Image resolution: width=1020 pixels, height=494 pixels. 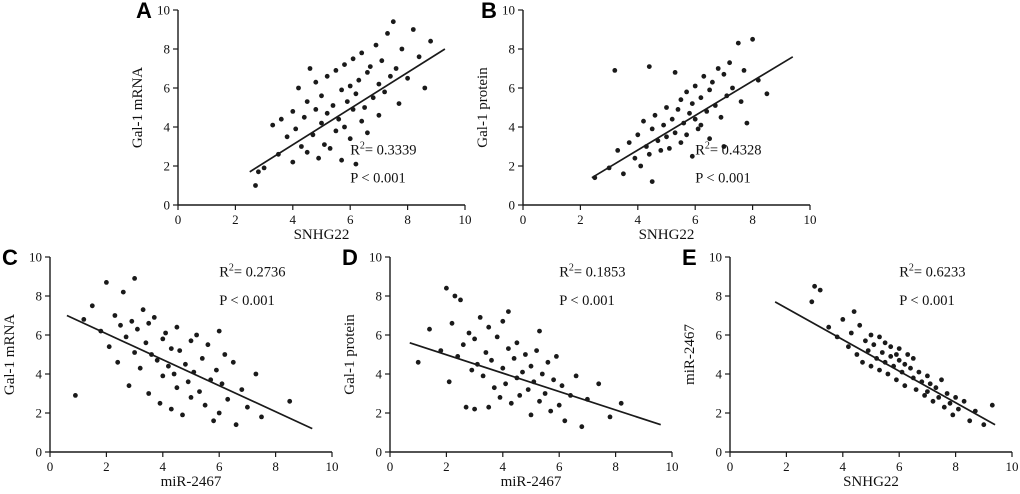 What do you see at coordinates (580, 219) in the screenshot?
I see `x-tick-label: 2` at bounding box center [580, 219].